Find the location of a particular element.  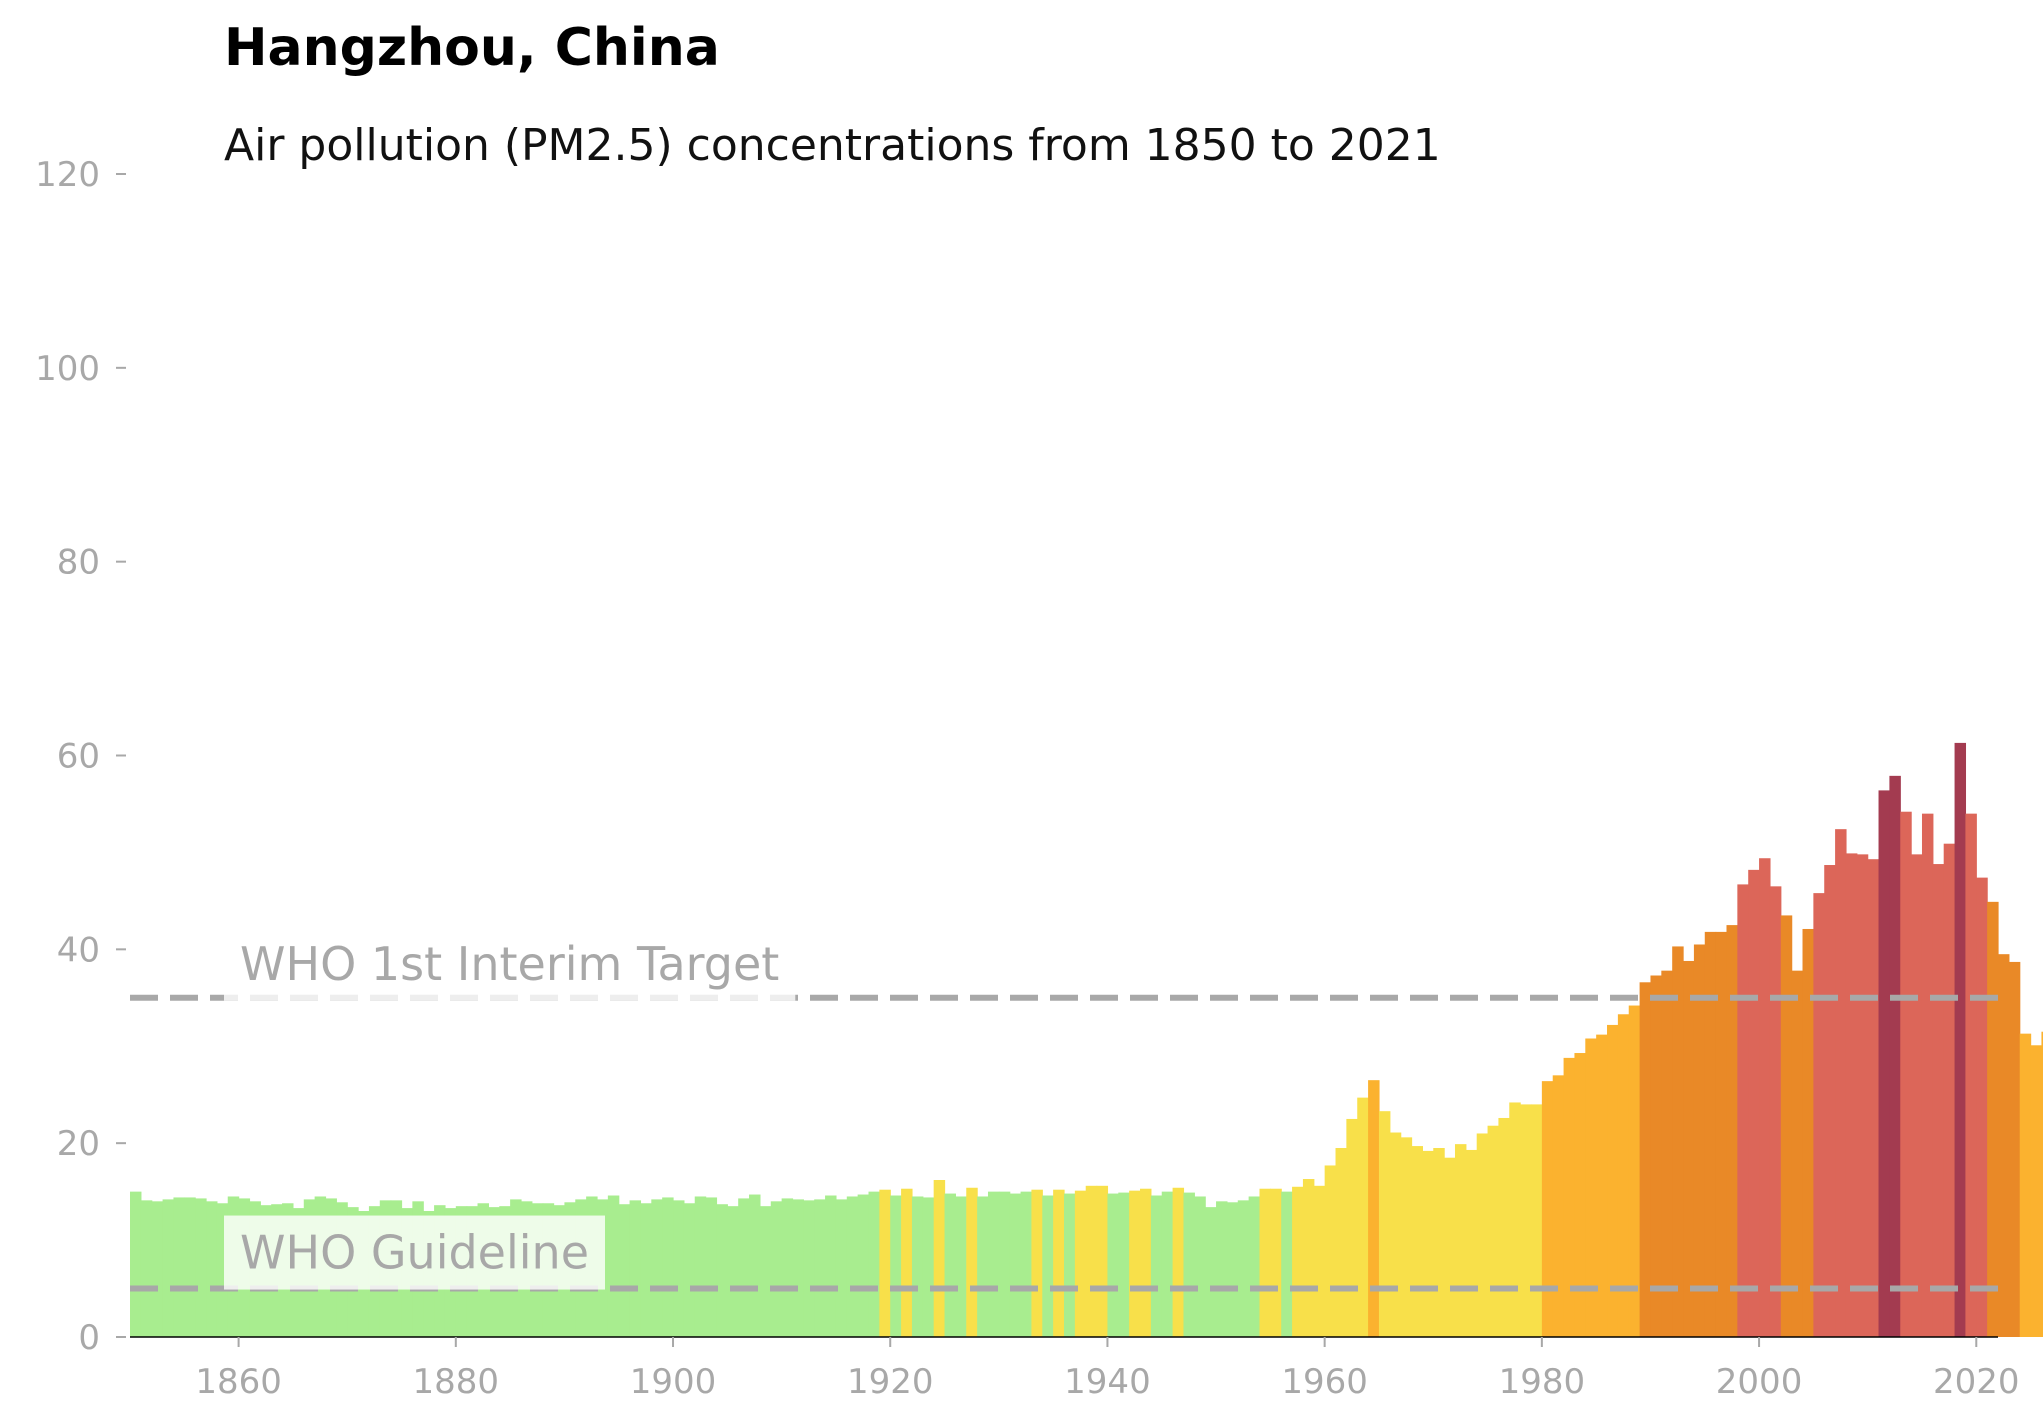

bar-1909 is located at coordinates (776, 1269).